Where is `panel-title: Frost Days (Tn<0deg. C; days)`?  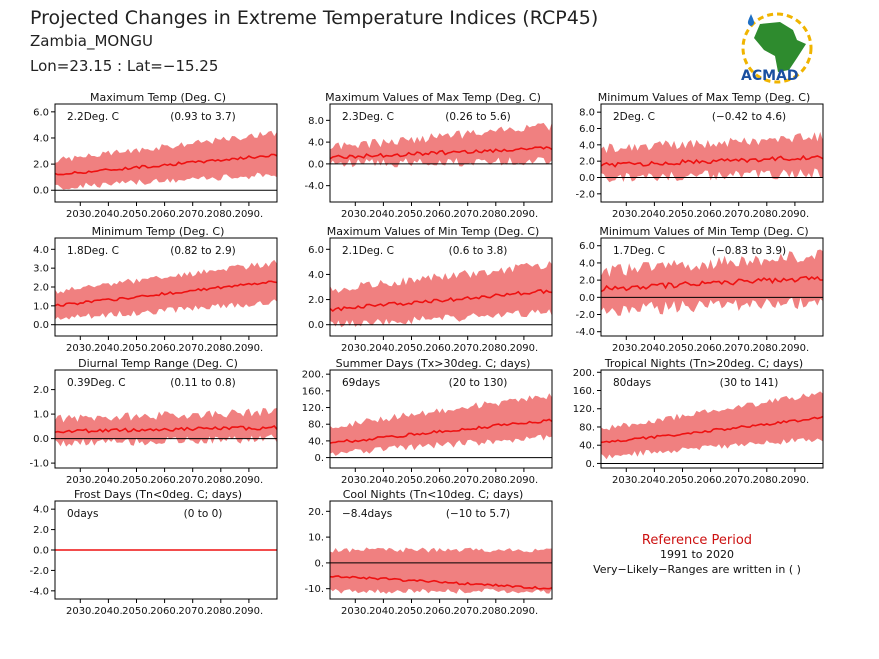 panel-title: Frost Days (Tn<0deg. C; days) is located at coordinates (158, 494).